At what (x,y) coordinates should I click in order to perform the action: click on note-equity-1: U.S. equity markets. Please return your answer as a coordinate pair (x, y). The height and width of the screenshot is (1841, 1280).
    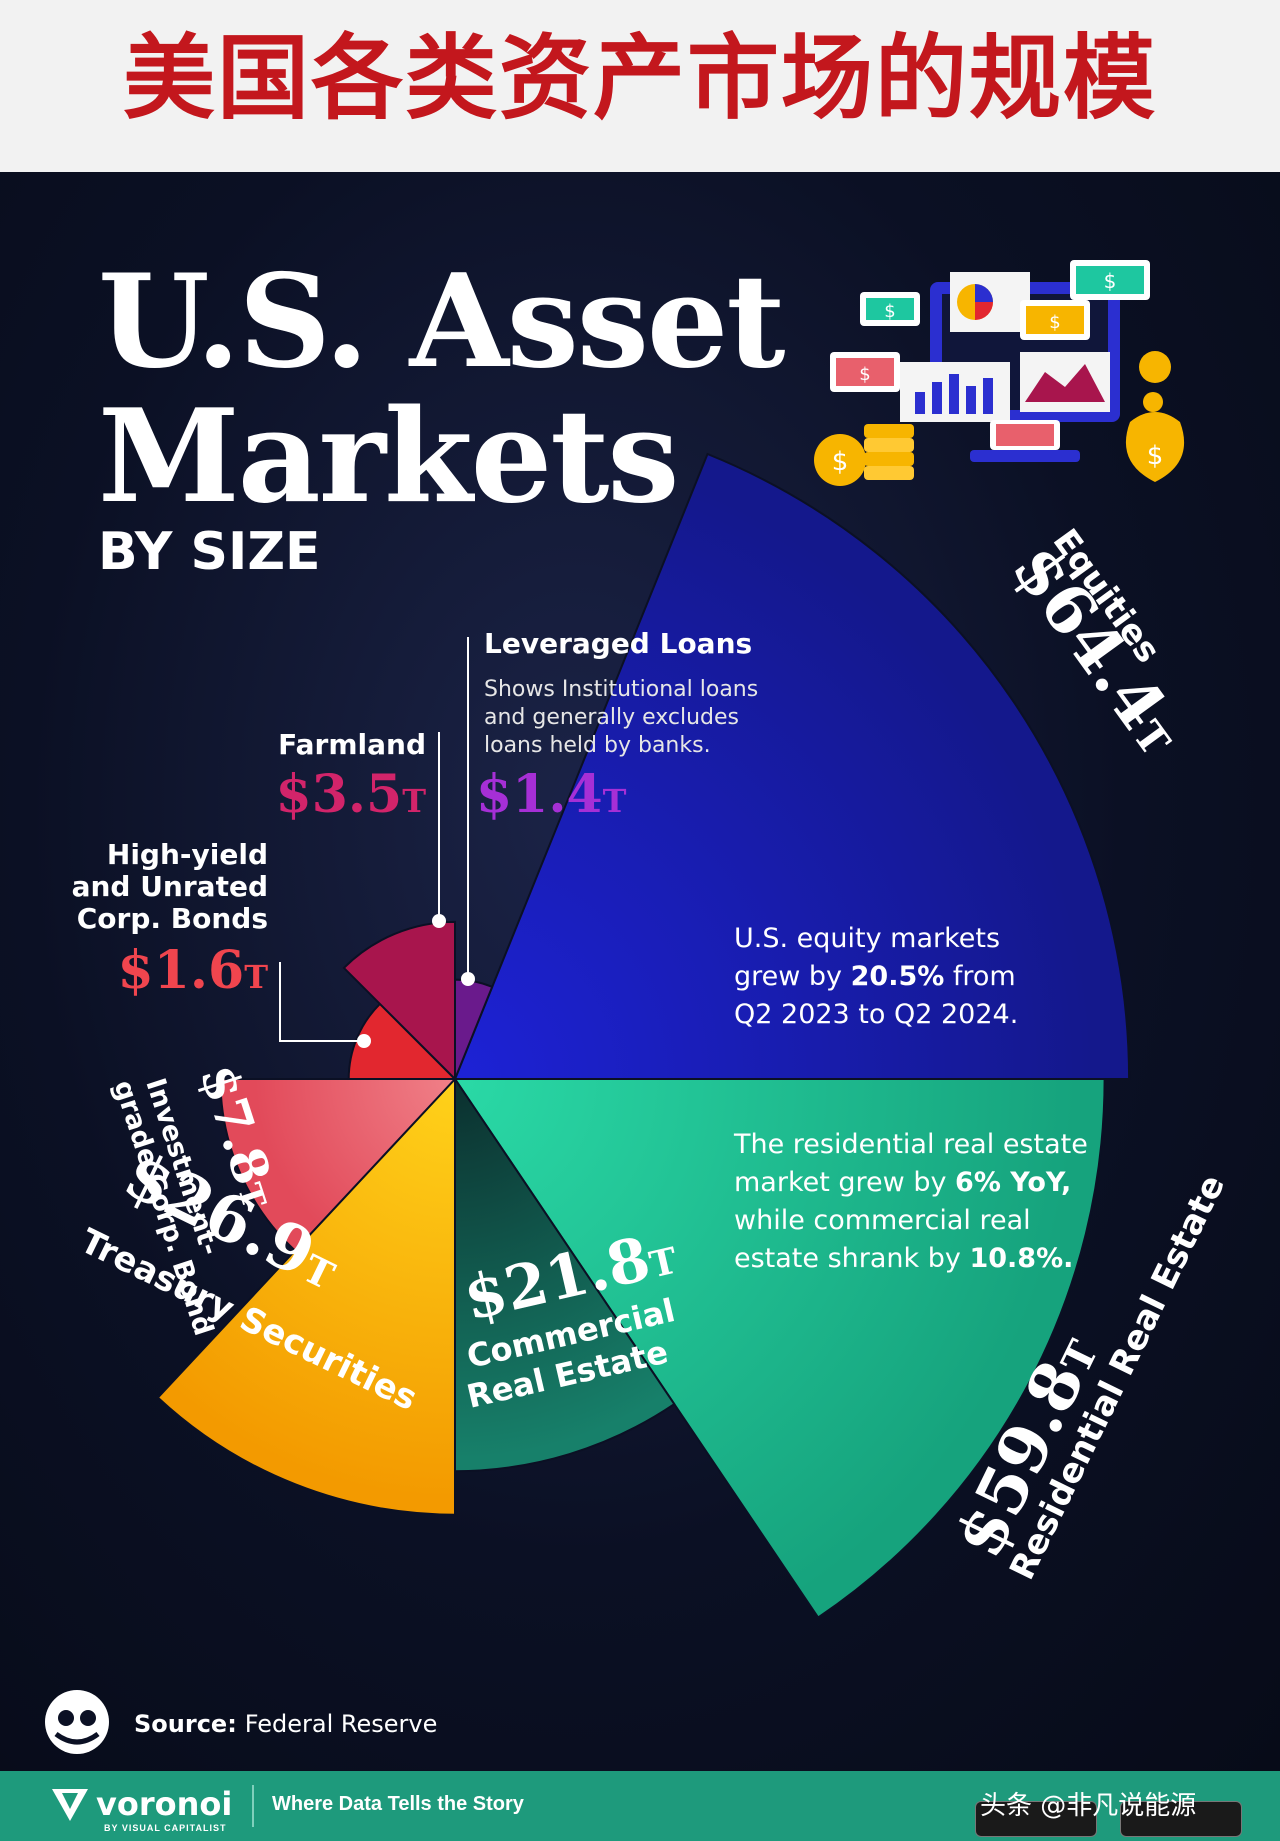
    Looking at the image, I should click on (867, 938).